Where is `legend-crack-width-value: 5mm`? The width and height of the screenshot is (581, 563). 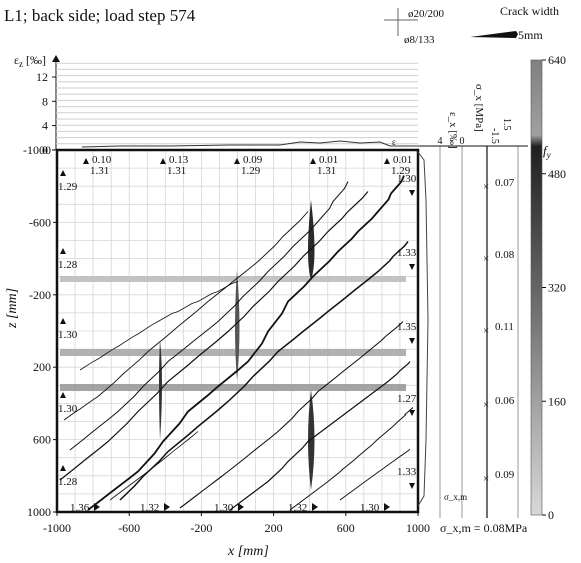
legend-crack-width-value: 5mm is located at coordinates (530, 35).